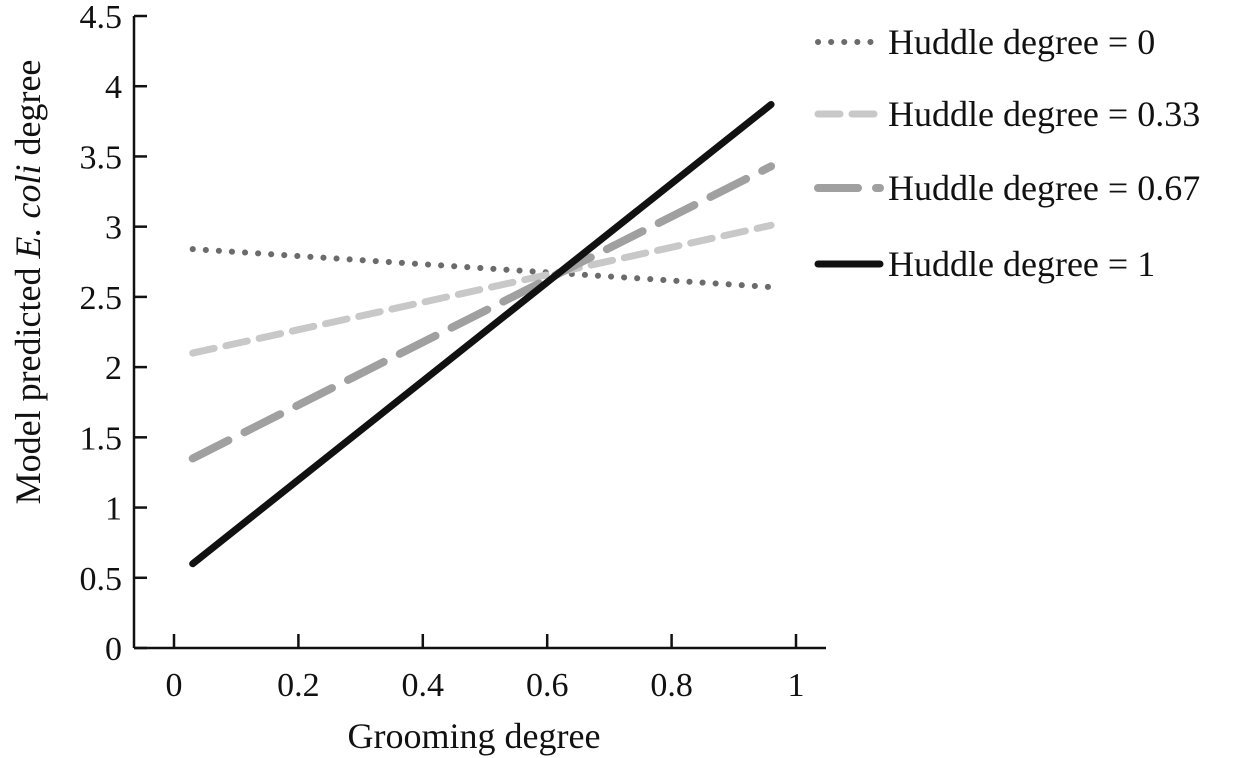 The image size is (1248, 758). I want to click on y-tick-label: 0, so click(113, 649).